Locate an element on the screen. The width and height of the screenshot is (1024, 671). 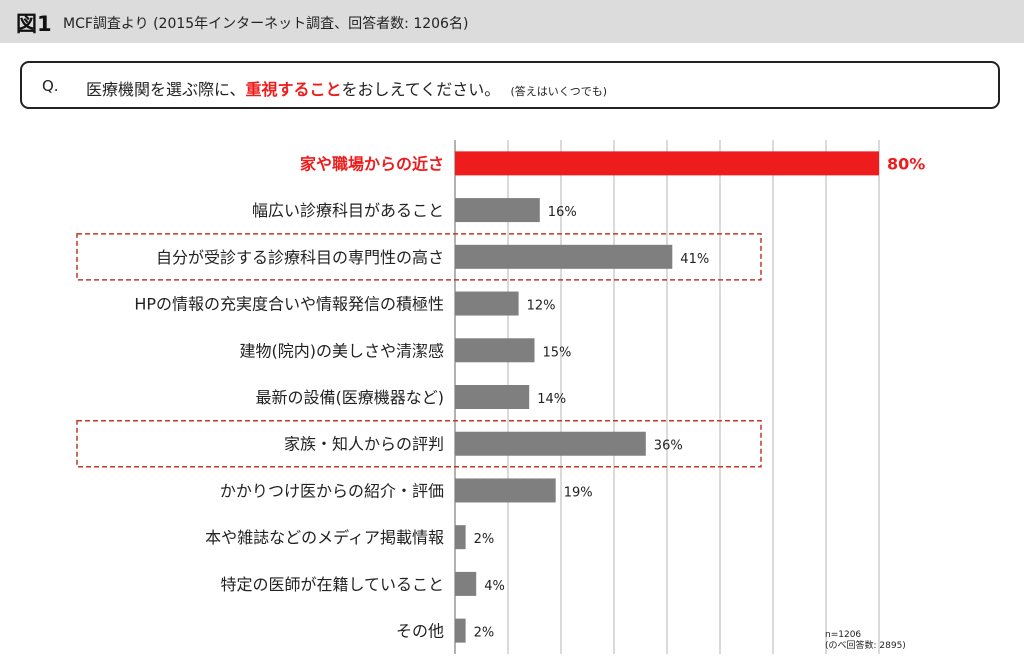
data-label: 80% is located at coordinates (906, 163).